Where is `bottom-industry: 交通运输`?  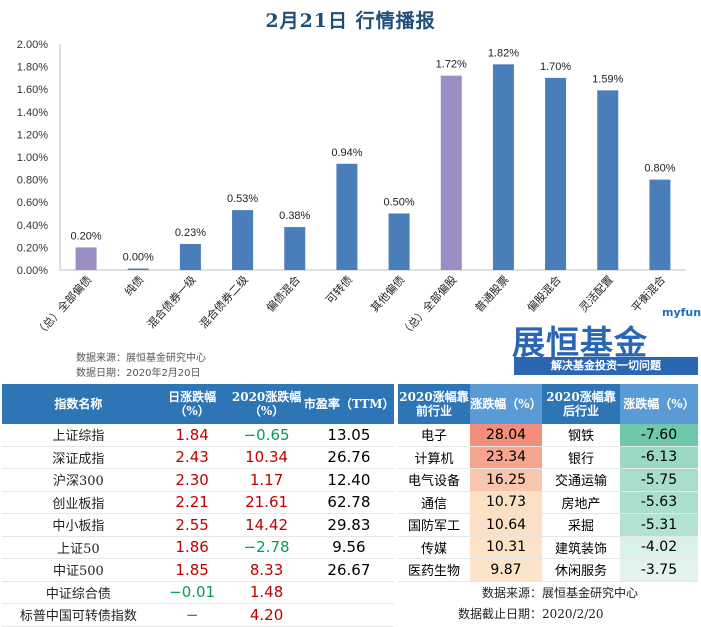
bottom-industry: 交通运输 is located at coordinates (581, 480).